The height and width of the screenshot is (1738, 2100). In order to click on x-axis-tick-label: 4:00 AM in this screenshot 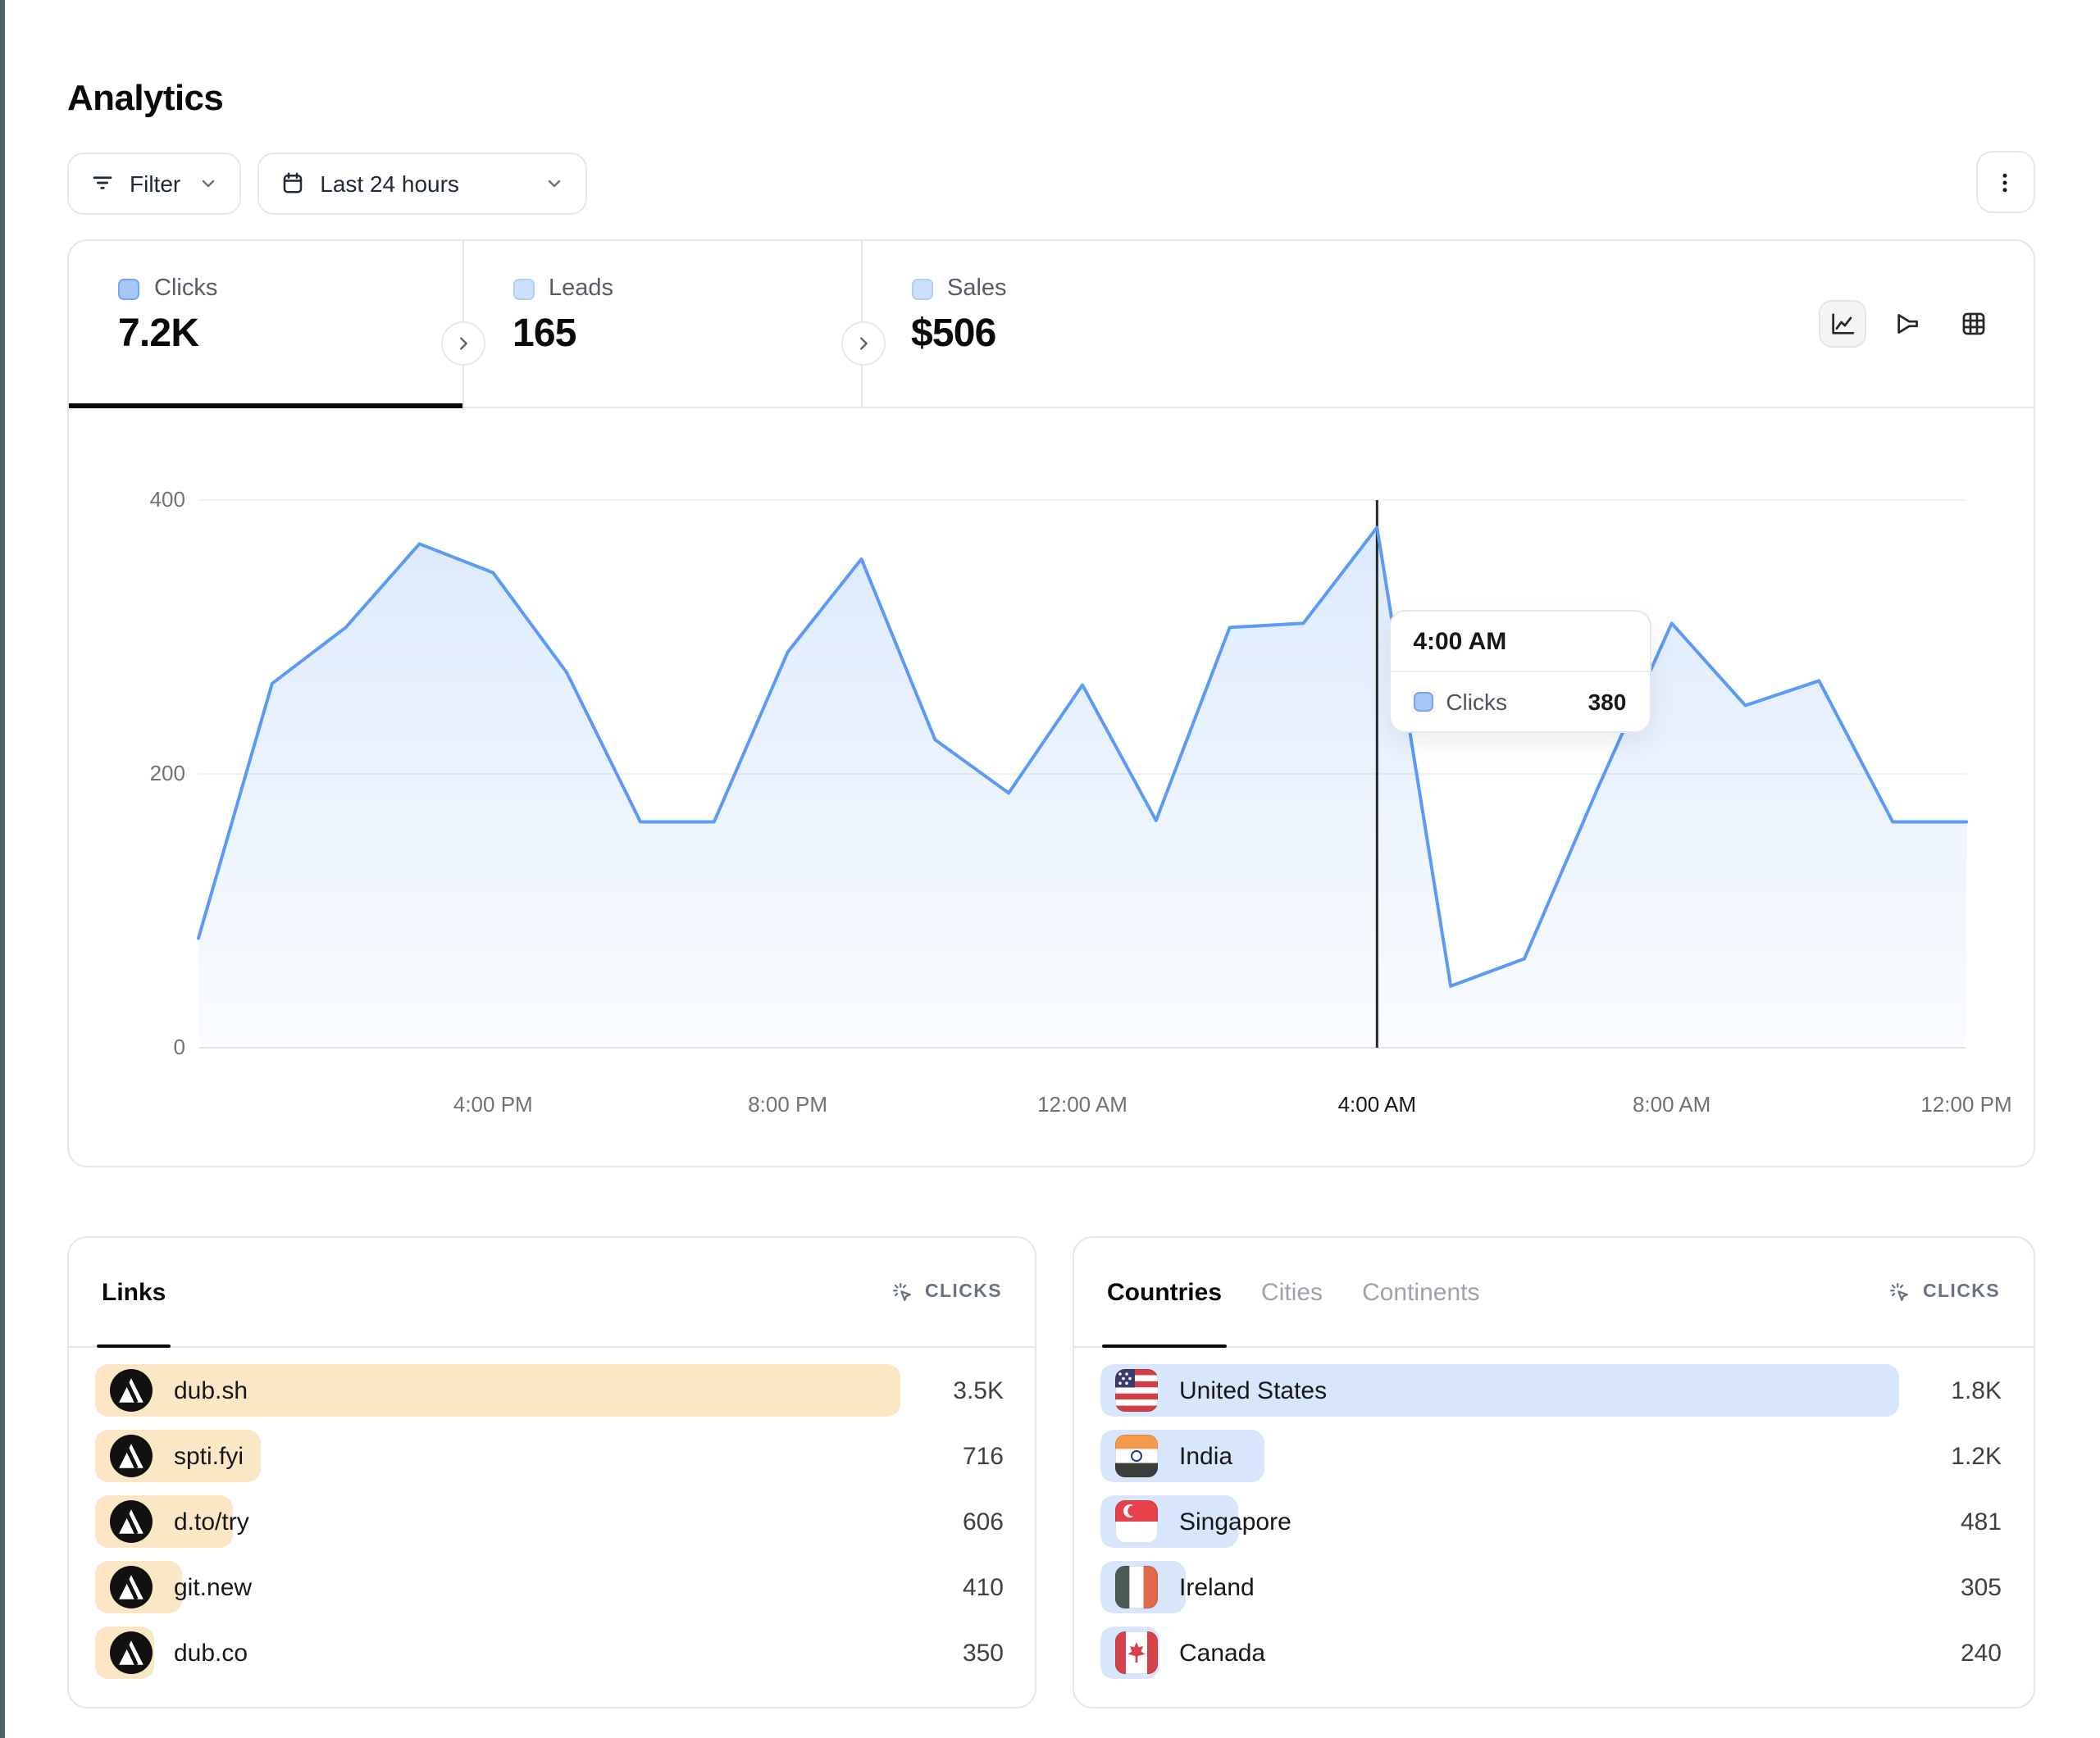, I will do `click(1376, 1104)`.